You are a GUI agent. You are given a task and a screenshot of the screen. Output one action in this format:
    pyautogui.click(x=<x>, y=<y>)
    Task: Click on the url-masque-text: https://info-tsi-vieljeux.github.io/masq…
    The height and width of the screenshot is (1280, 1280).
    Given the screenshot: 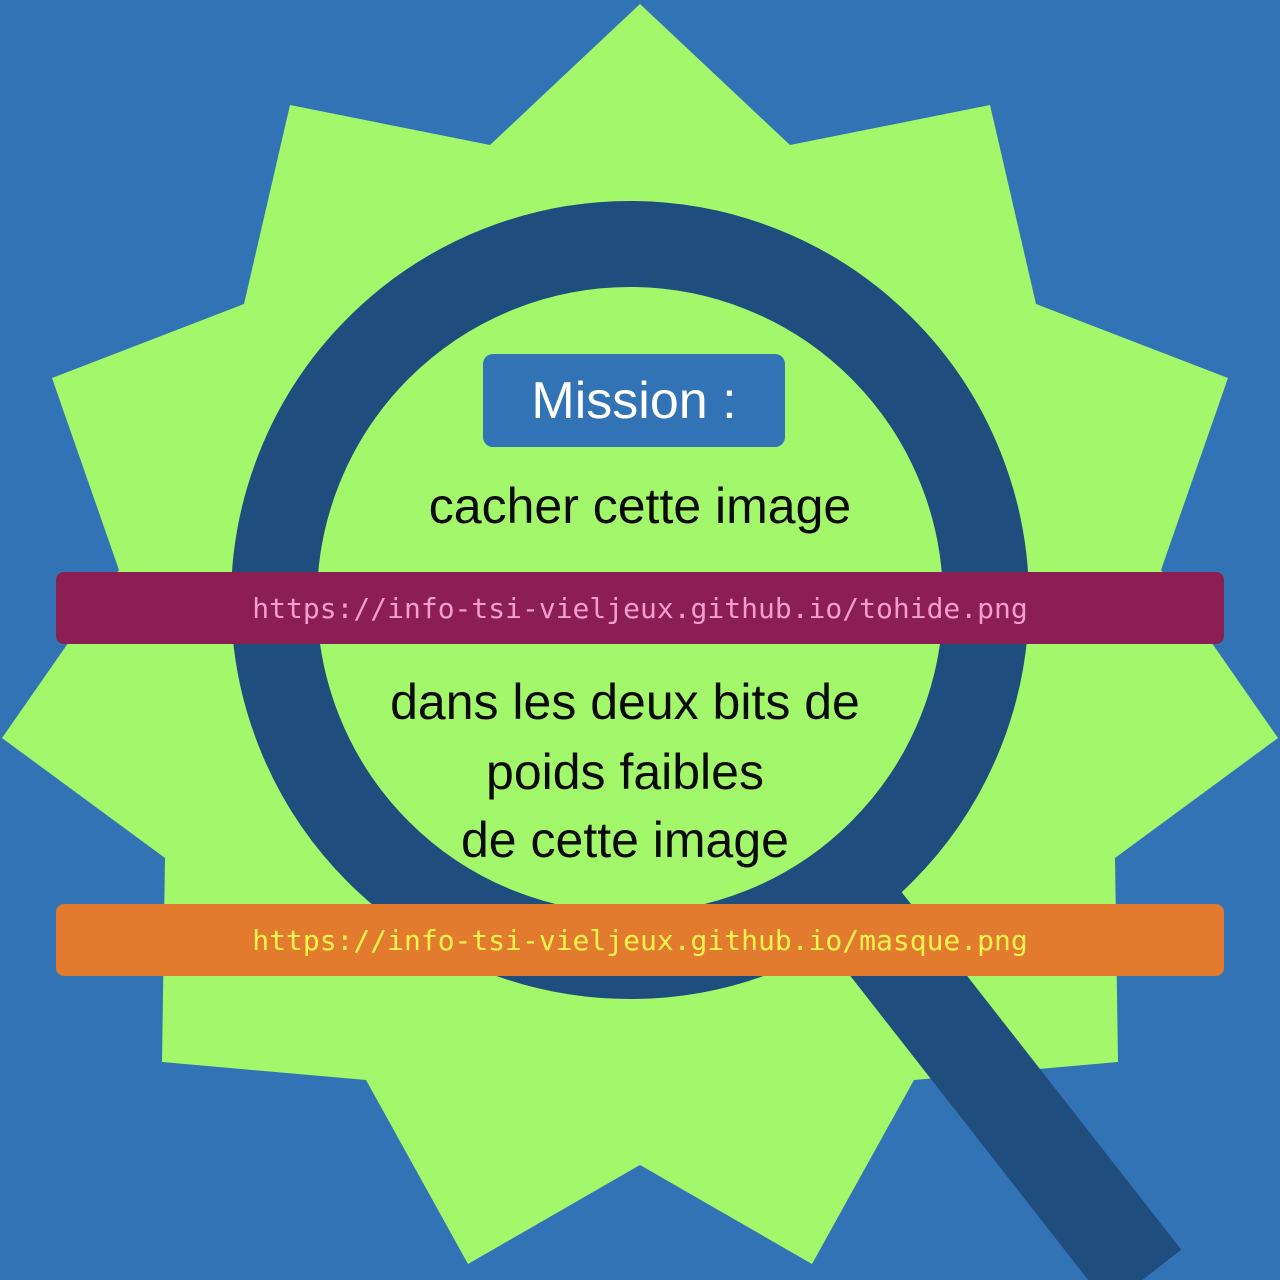 What is the action you would take?
    pyautogui.click(x=640, y=940)
    